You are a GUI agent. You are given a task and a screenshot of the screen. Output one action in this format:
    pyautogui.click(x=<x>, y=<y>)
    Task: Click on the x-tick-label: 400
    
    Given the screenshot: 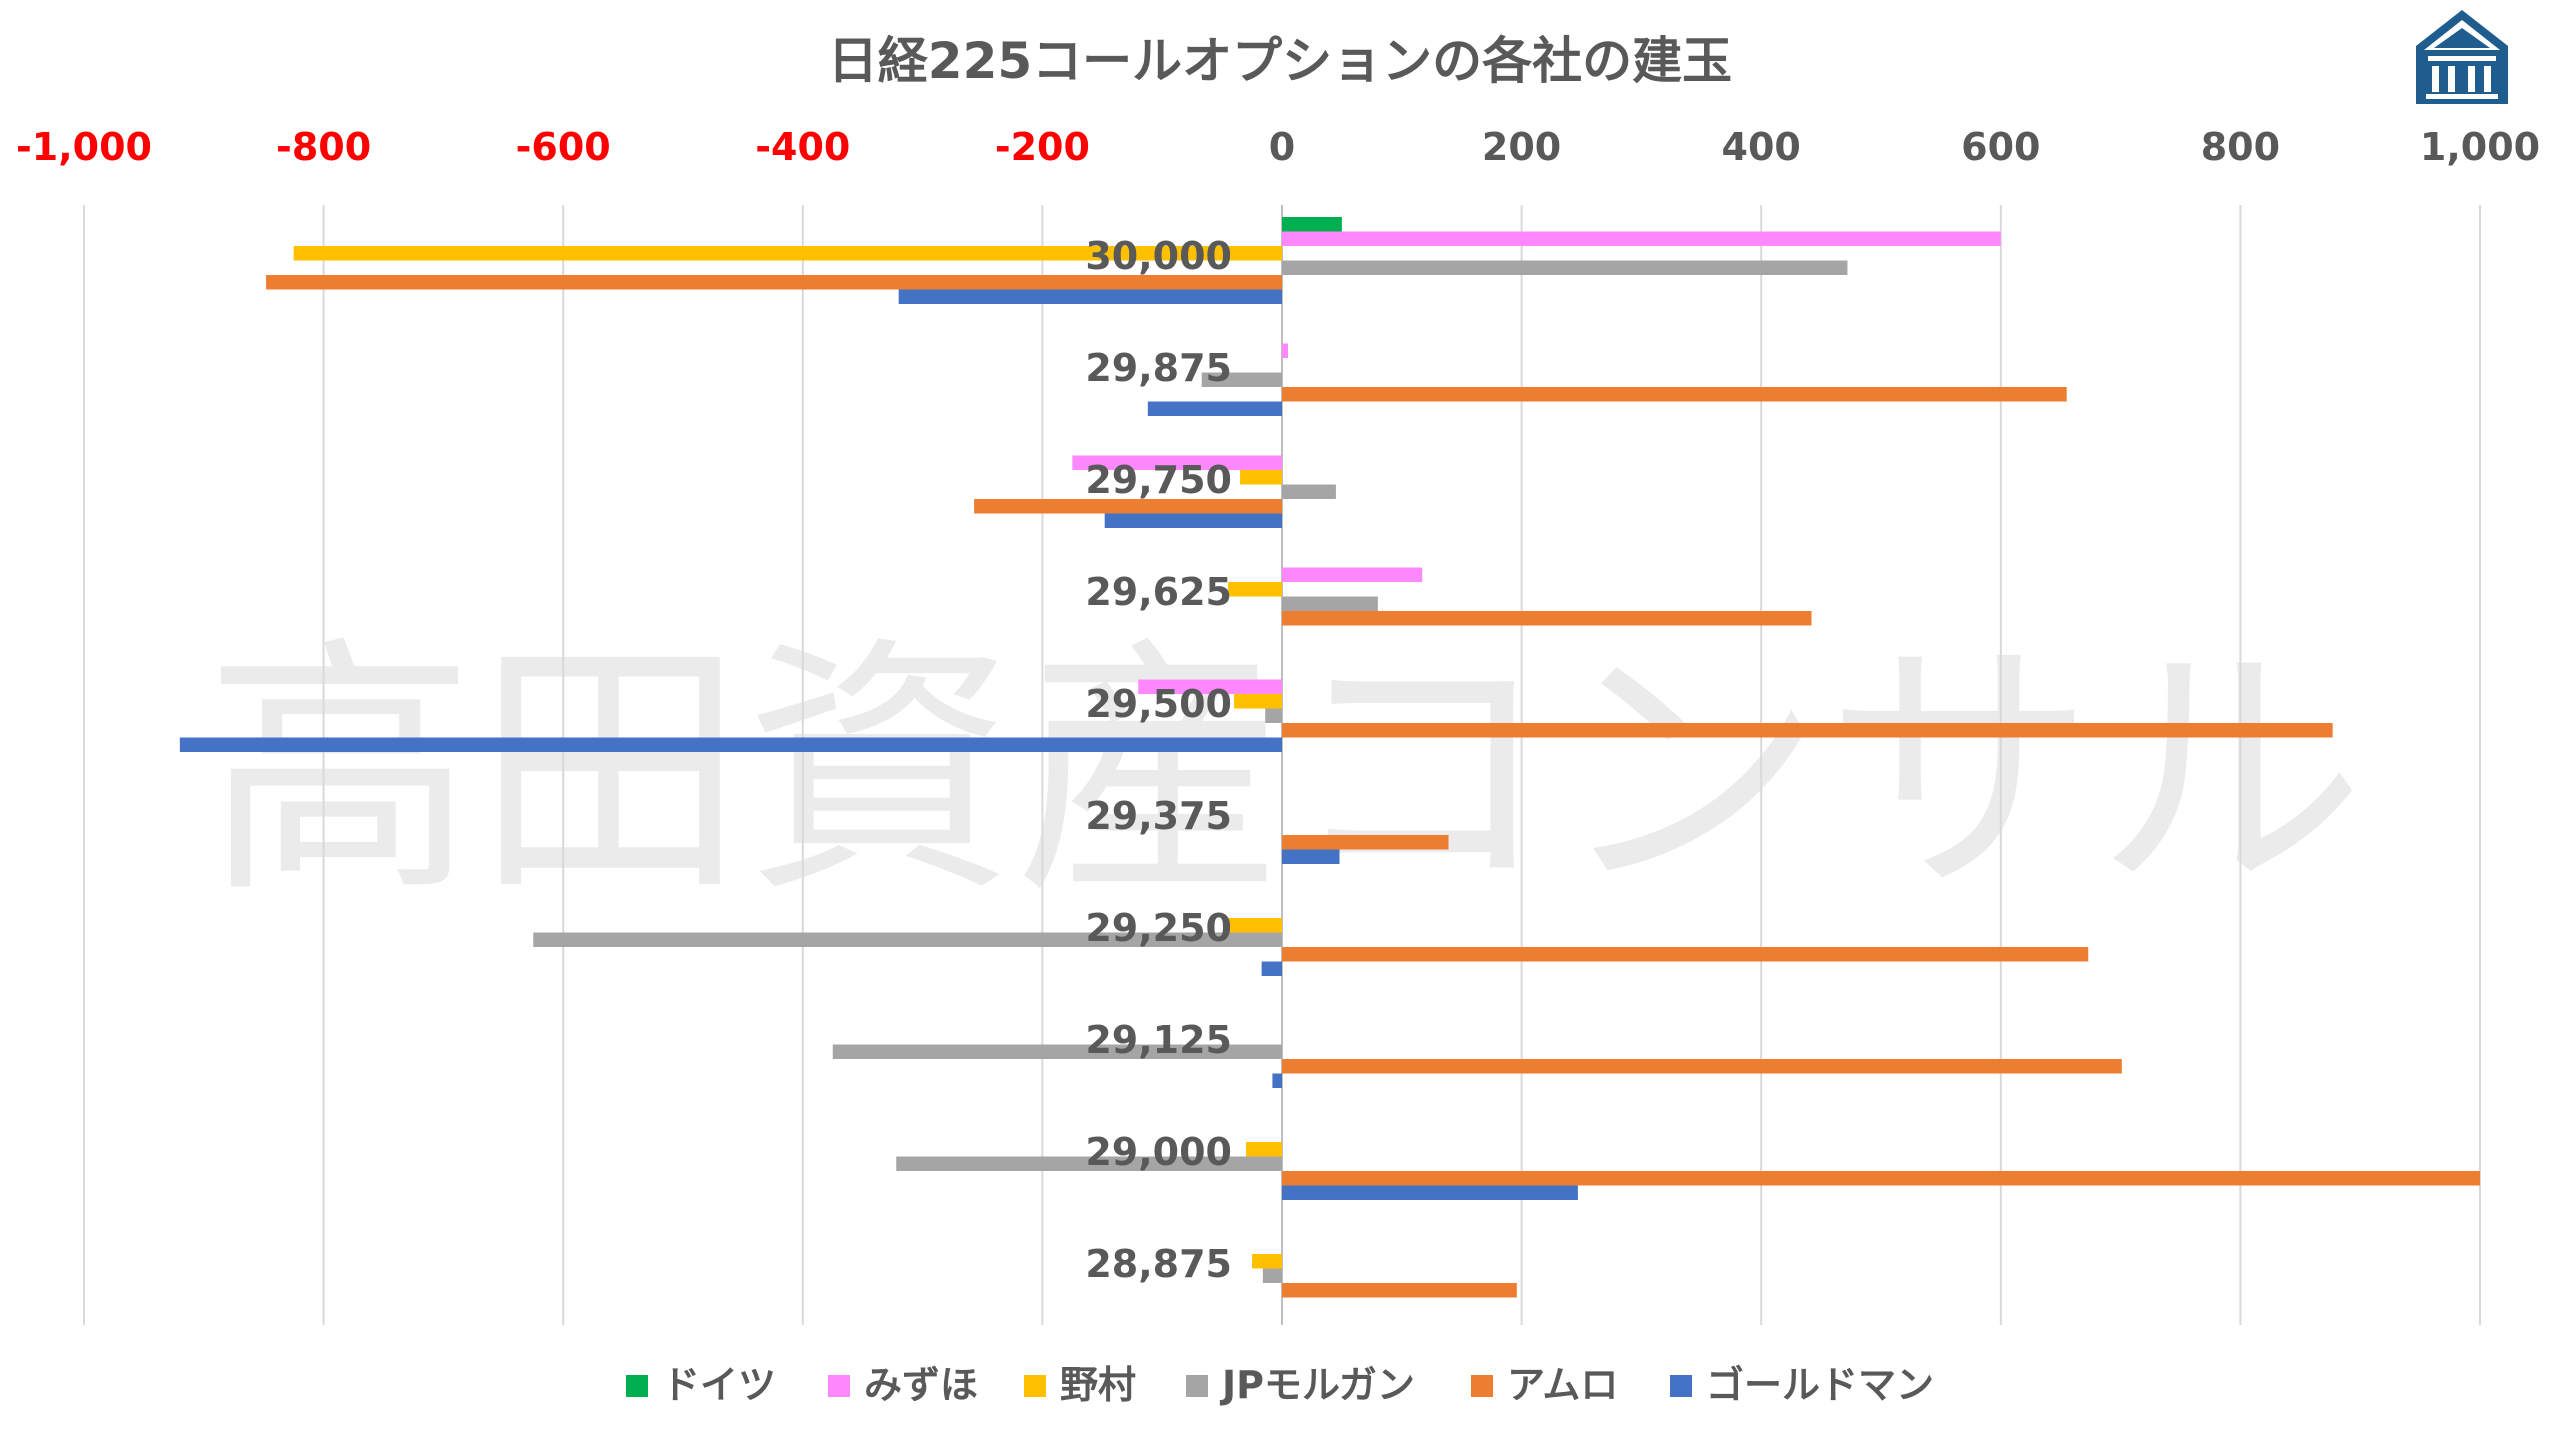 What is the action you would take?
    pyautogui.click(x=1761, y=147)
    